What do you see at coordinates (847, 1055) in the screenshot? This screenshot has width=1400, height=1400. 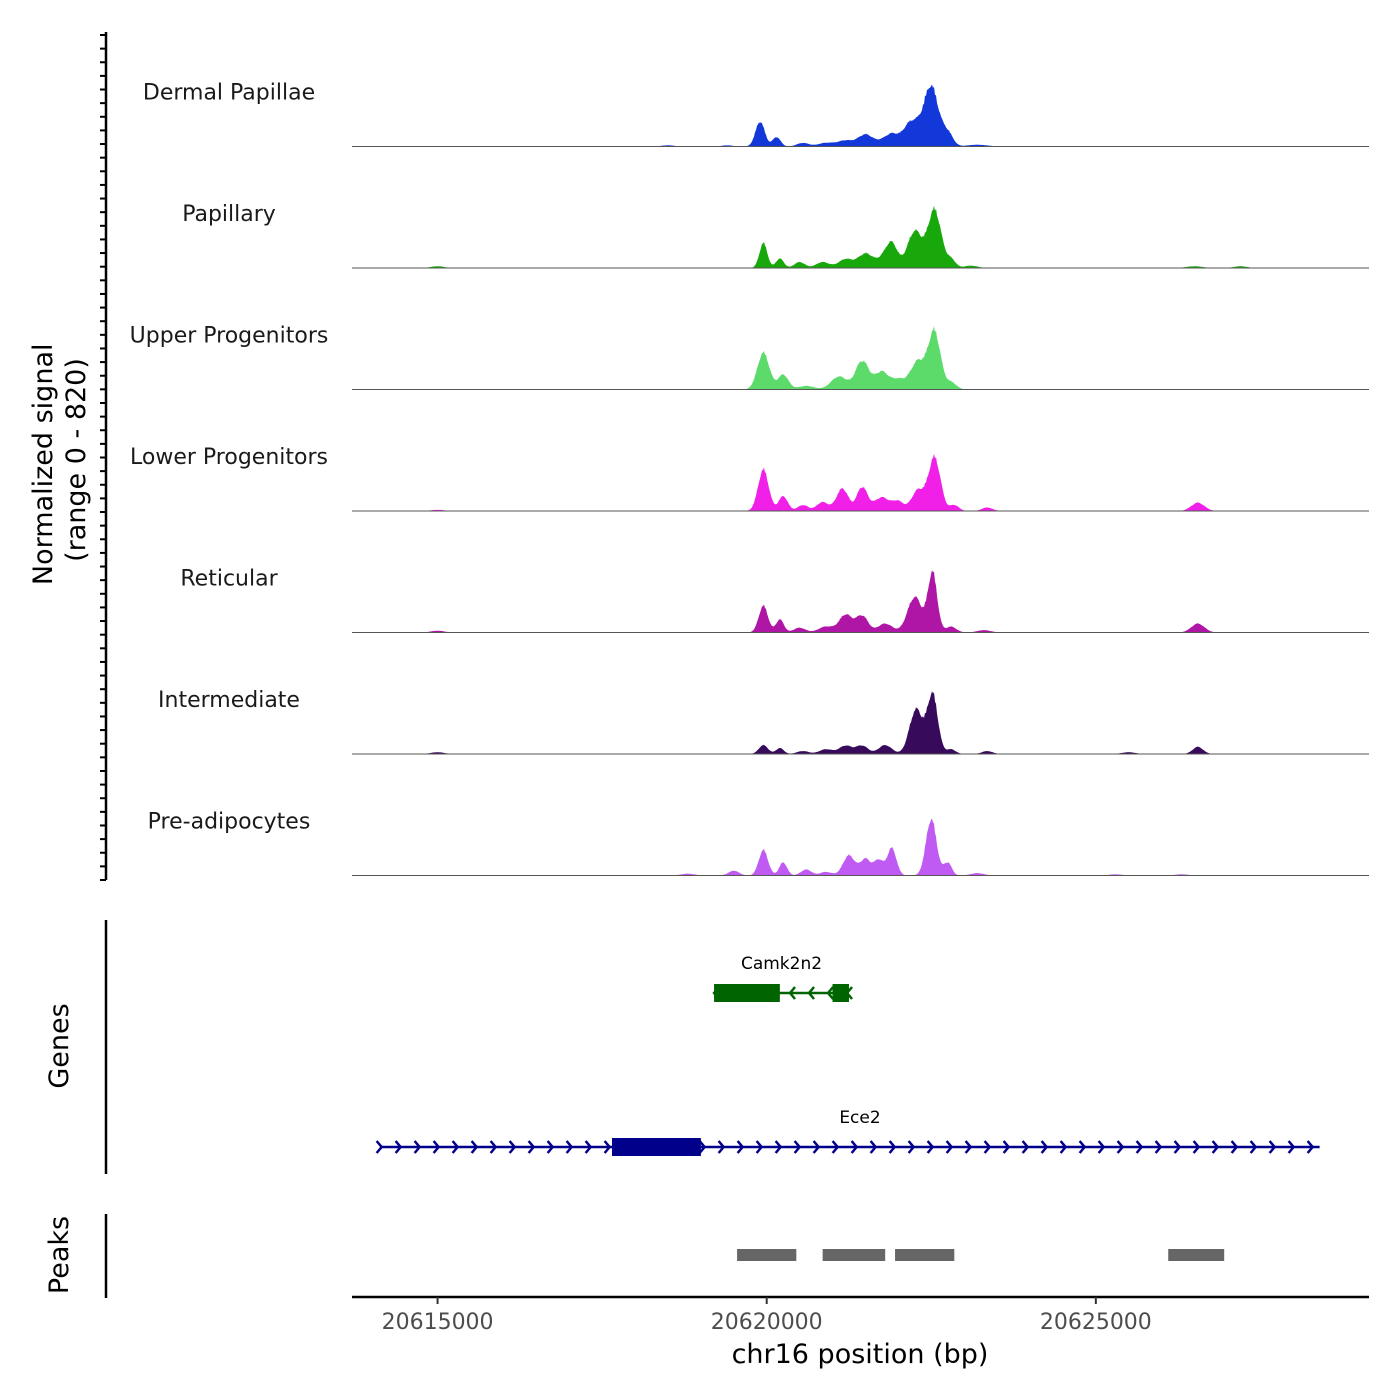 I see `gene-track: Camk2n2 Ece2` at bounding box center [847, 1055].